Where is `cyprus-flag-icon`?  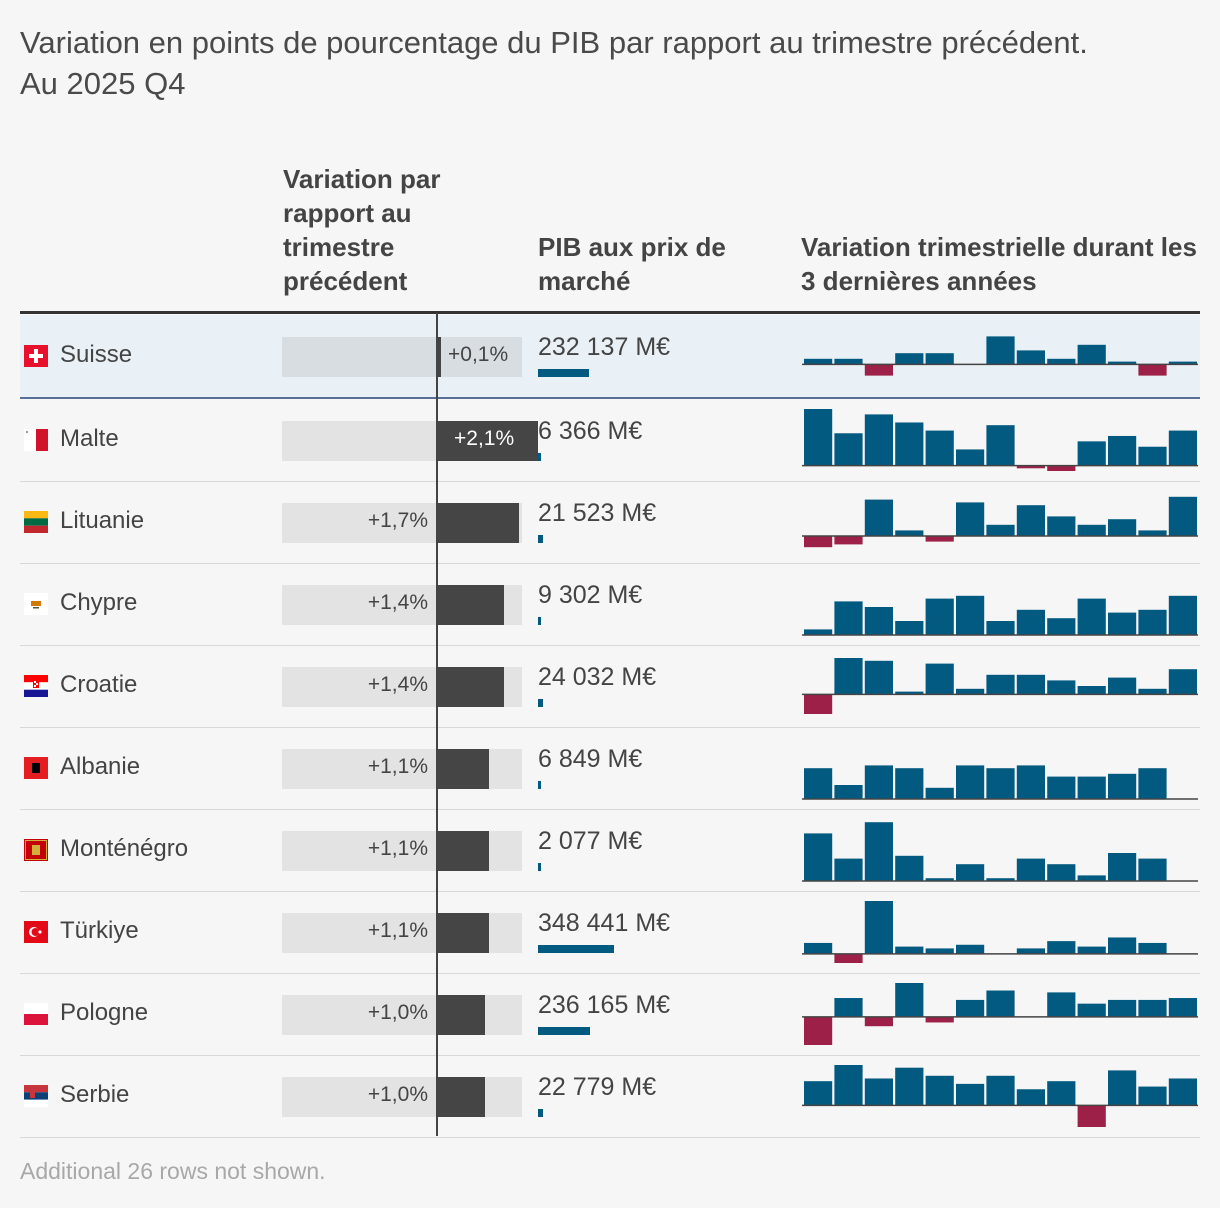
cyprus-flag-icon is located at coordinates (36, 604).